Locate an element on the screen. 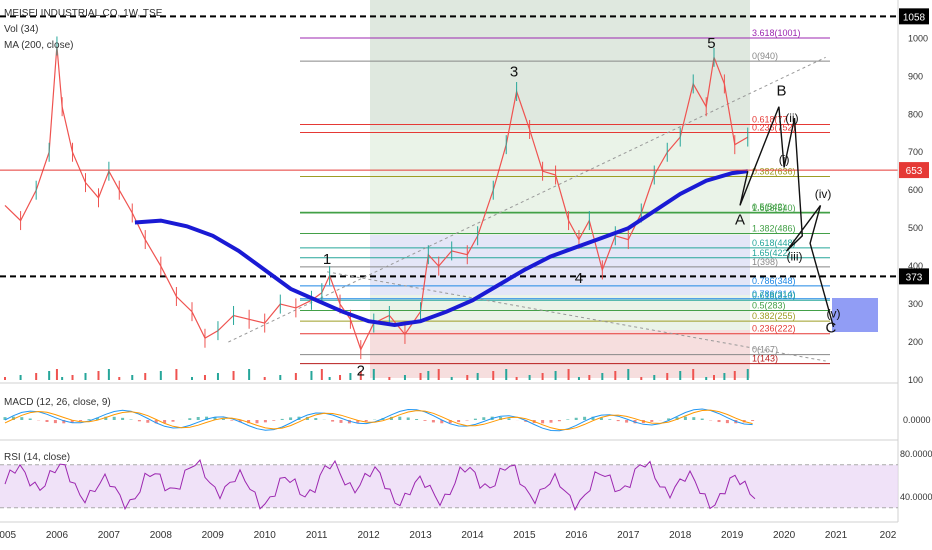 This screenshot has width=932, height=550. y-tick-label: 900 is located at coordinates (915, 76).